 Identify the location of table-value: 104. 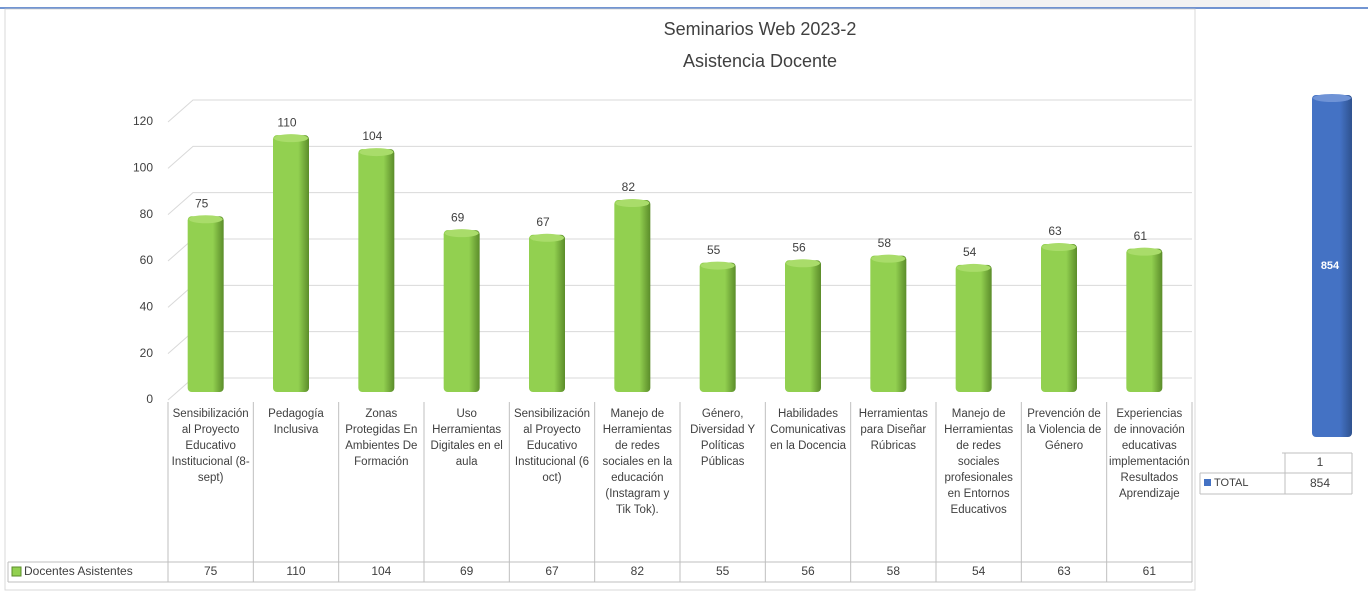
(381, 571).